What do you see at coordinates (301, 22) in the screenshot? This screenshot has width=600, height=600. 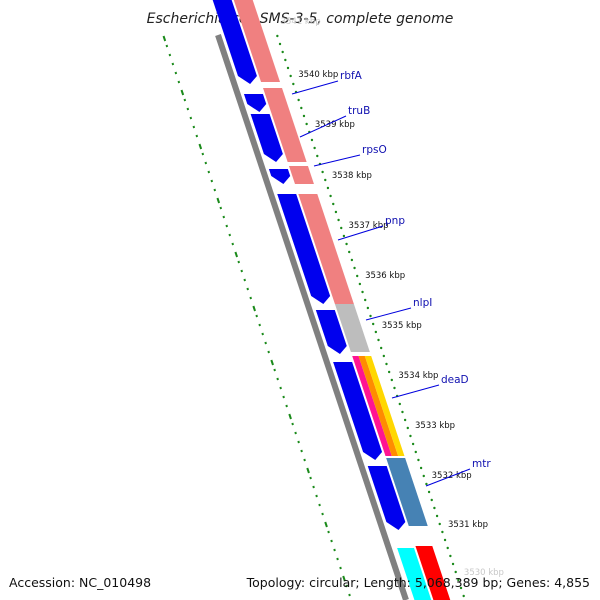 I see `tick-label: 3541 kbp` at bounding box center [301, 22].